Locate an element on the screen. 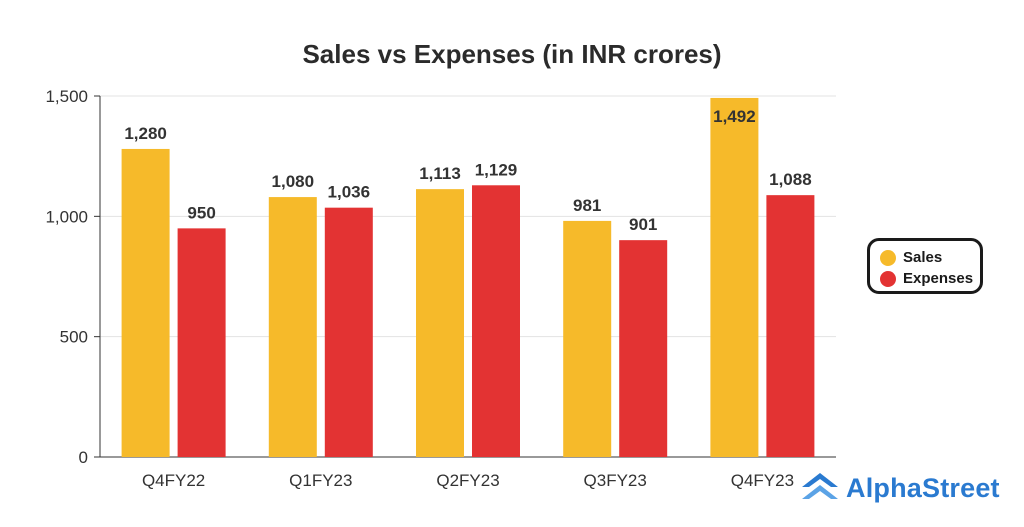  legend: Sales Expenses is located at coordinates (925, 266).